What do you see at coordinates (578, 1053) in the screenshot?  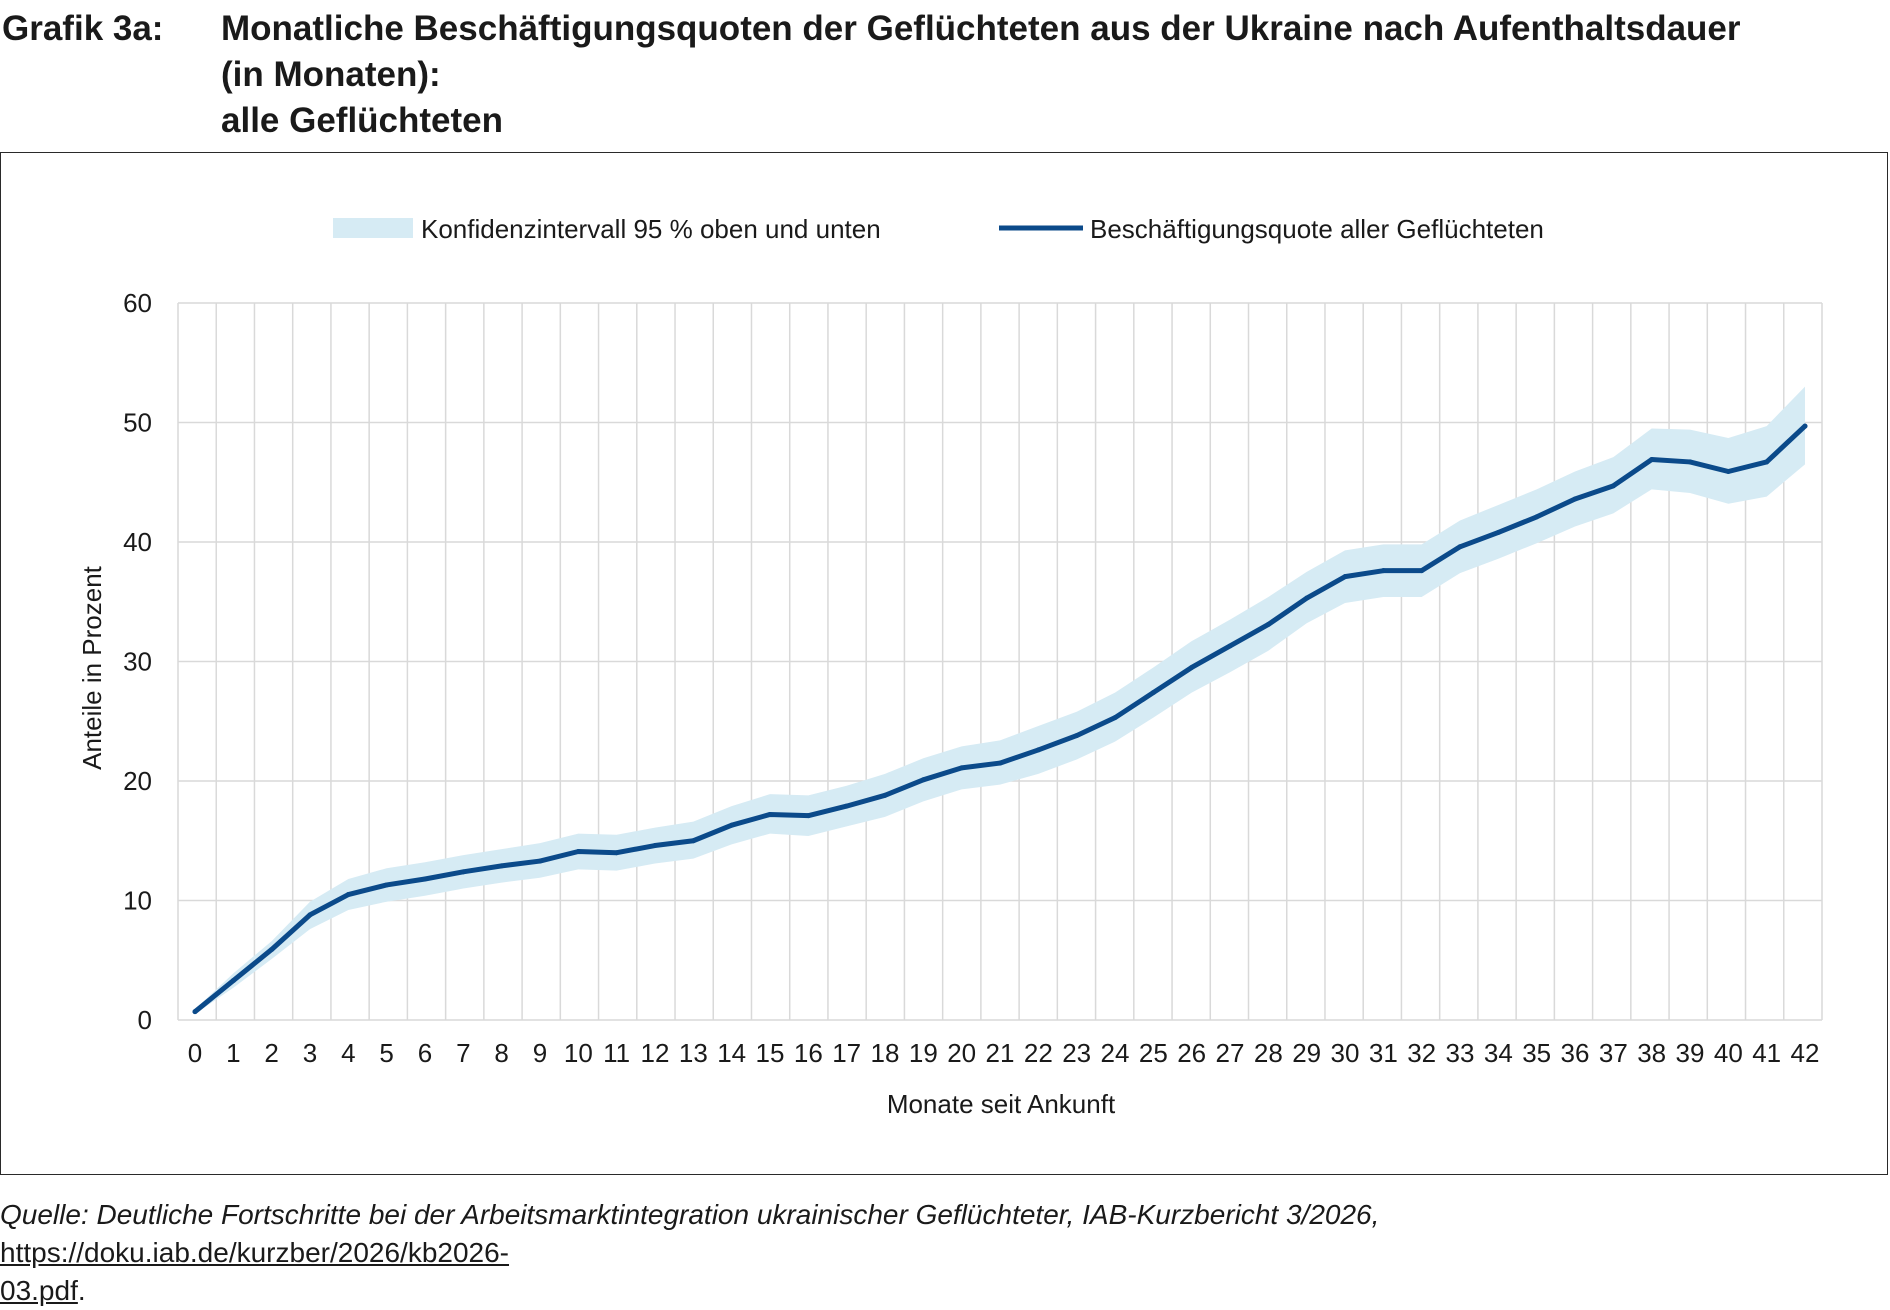 I see `x-tick-label: 10` at bounding box center [578, 1053].